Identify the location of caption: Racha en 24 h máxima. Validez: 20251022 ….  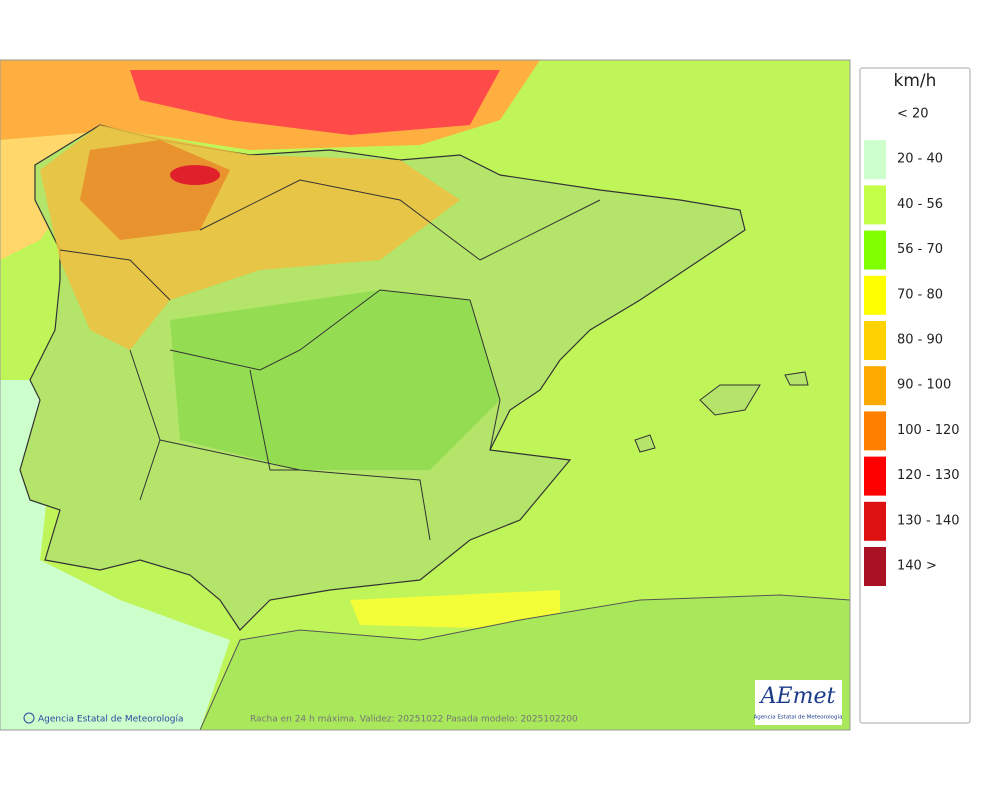
(414, 720).